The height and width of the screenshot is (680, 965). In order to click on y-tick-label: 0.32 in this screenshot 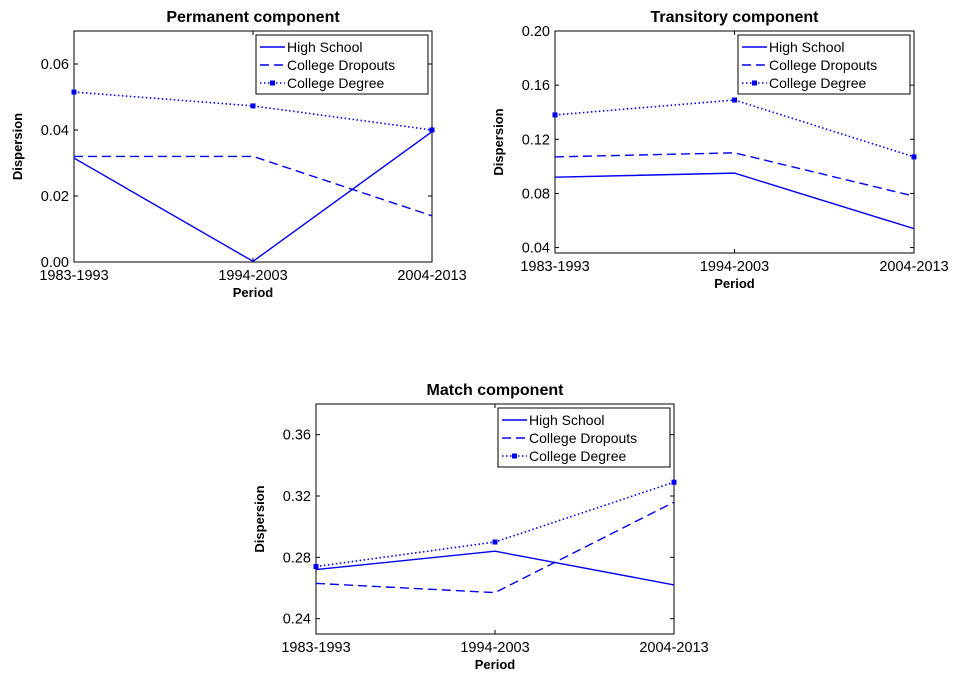, I will do `click(297, 497)`.